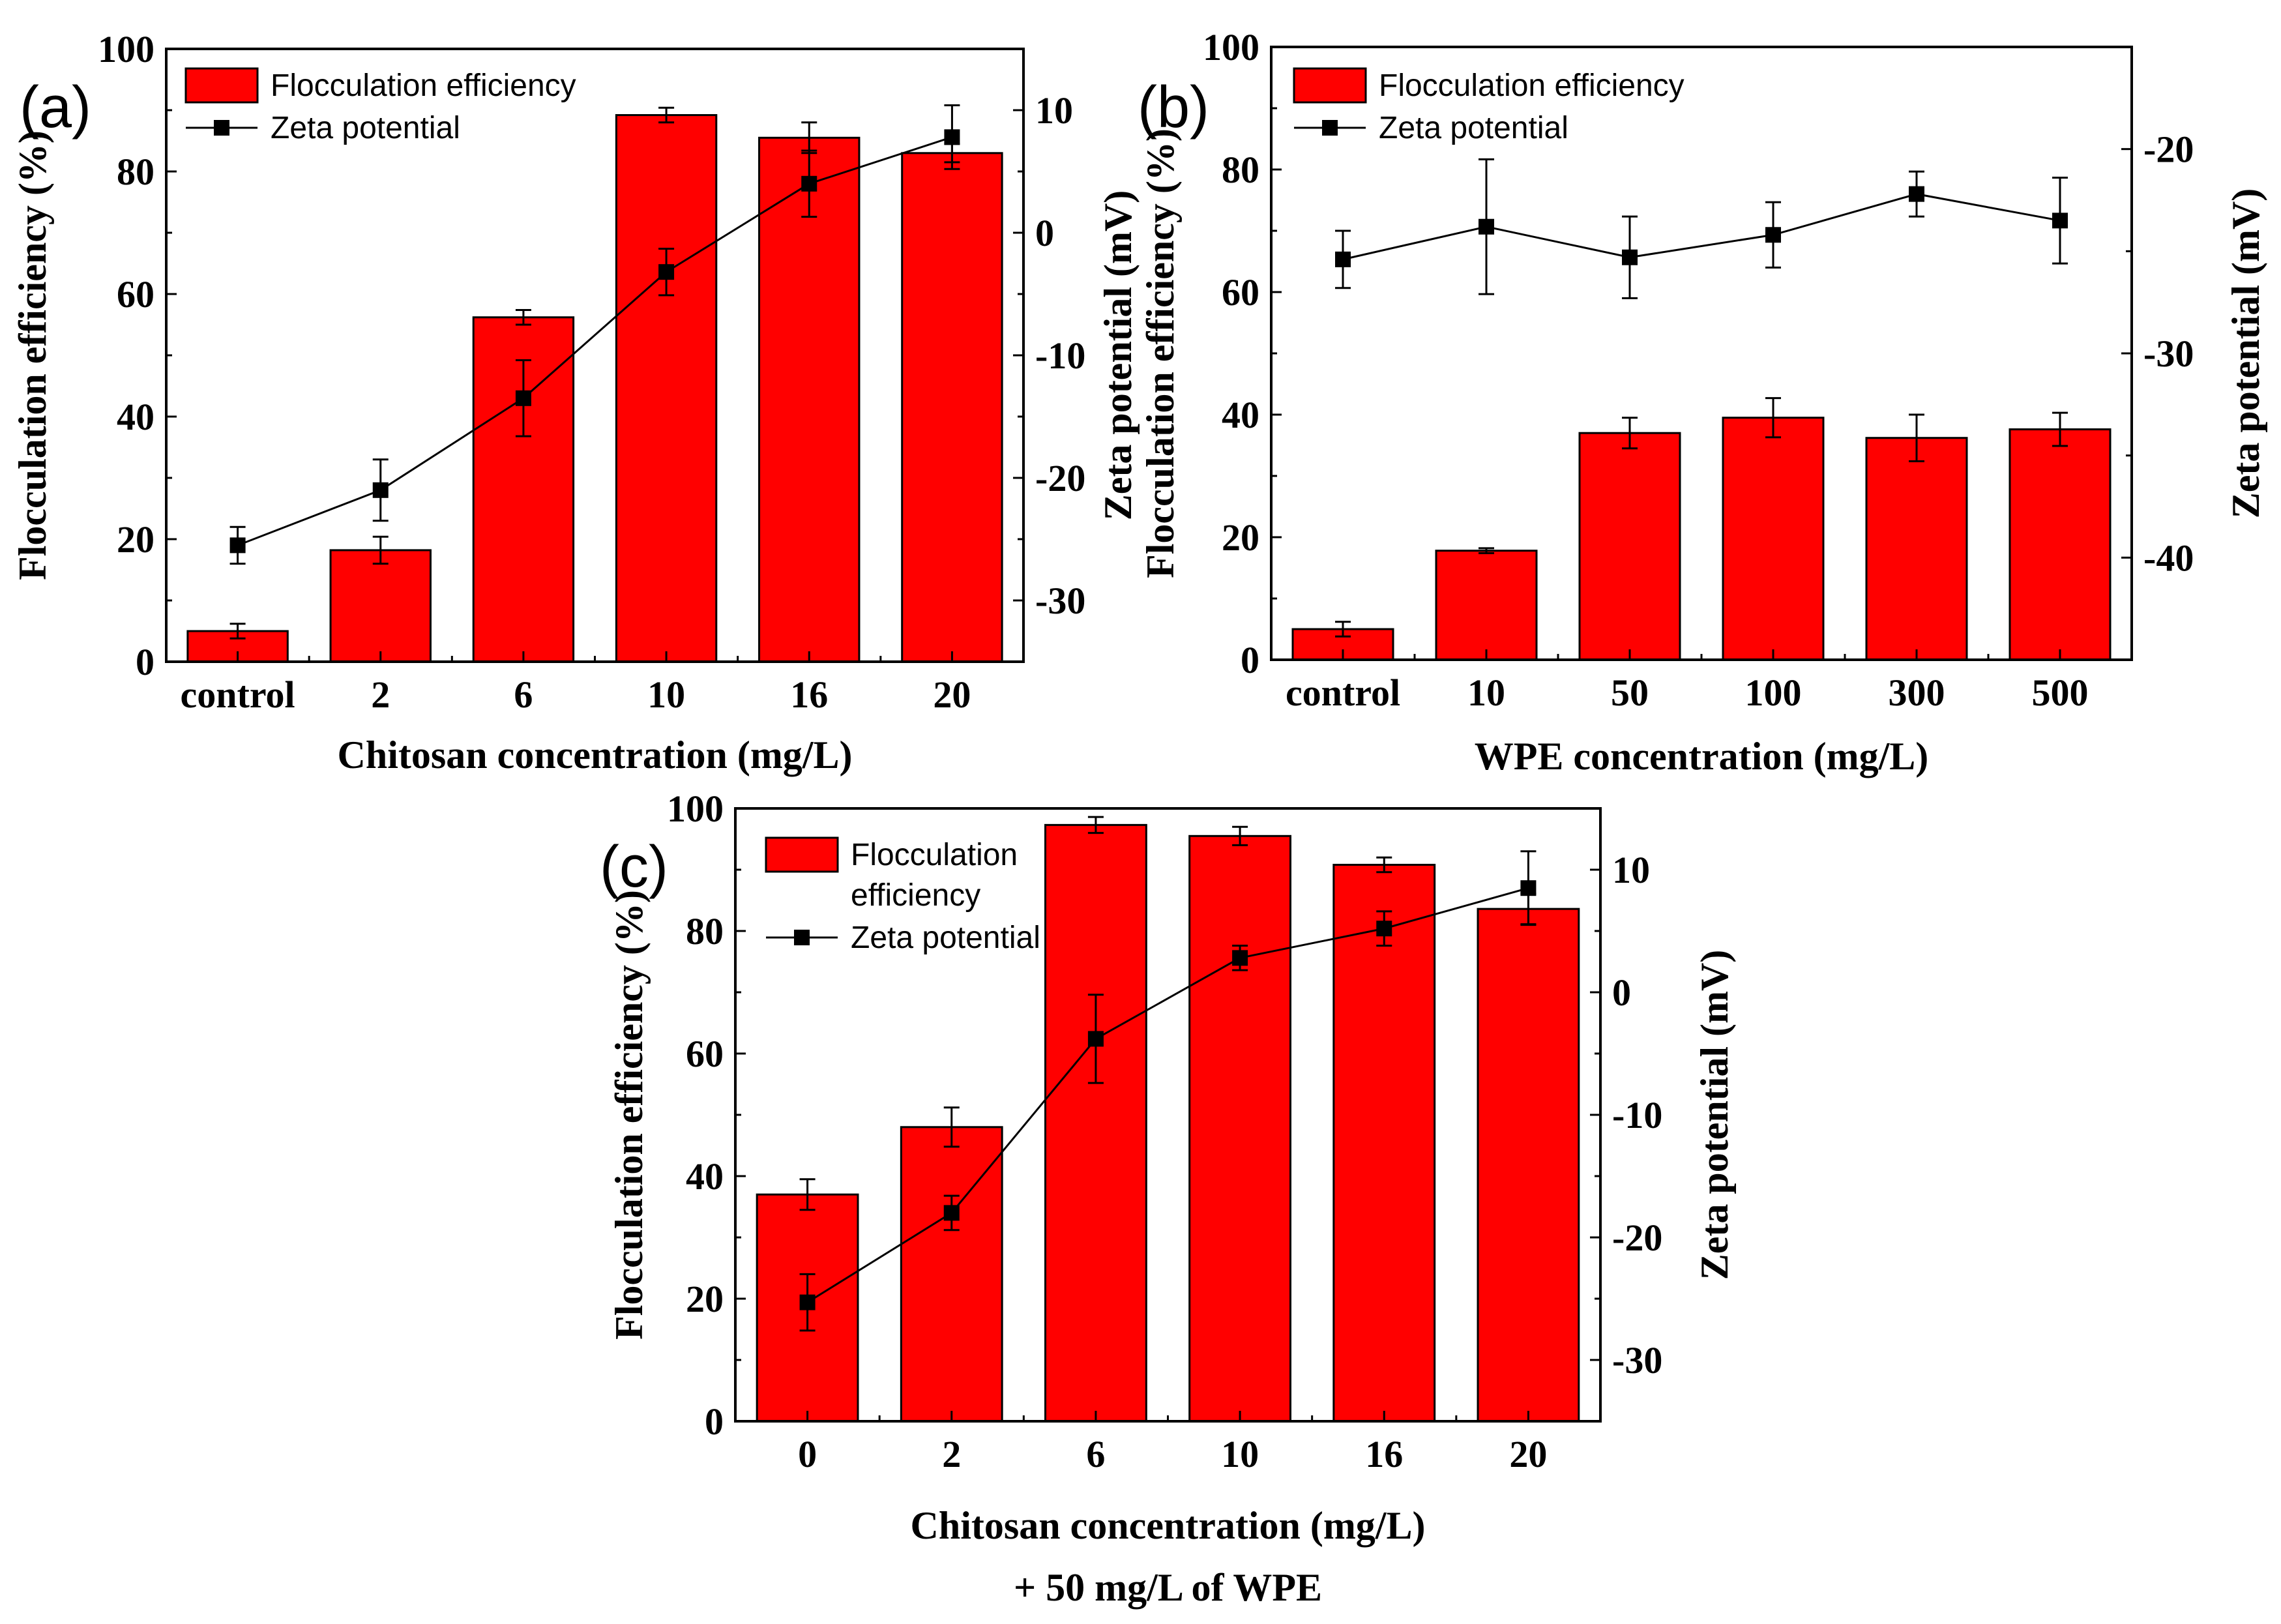 The image size is (2281, 1624). What do you see at coordinates (808, 1454) in the screenshot?
I see `x-tick-label: 0` at bounding box center [808, 1454].